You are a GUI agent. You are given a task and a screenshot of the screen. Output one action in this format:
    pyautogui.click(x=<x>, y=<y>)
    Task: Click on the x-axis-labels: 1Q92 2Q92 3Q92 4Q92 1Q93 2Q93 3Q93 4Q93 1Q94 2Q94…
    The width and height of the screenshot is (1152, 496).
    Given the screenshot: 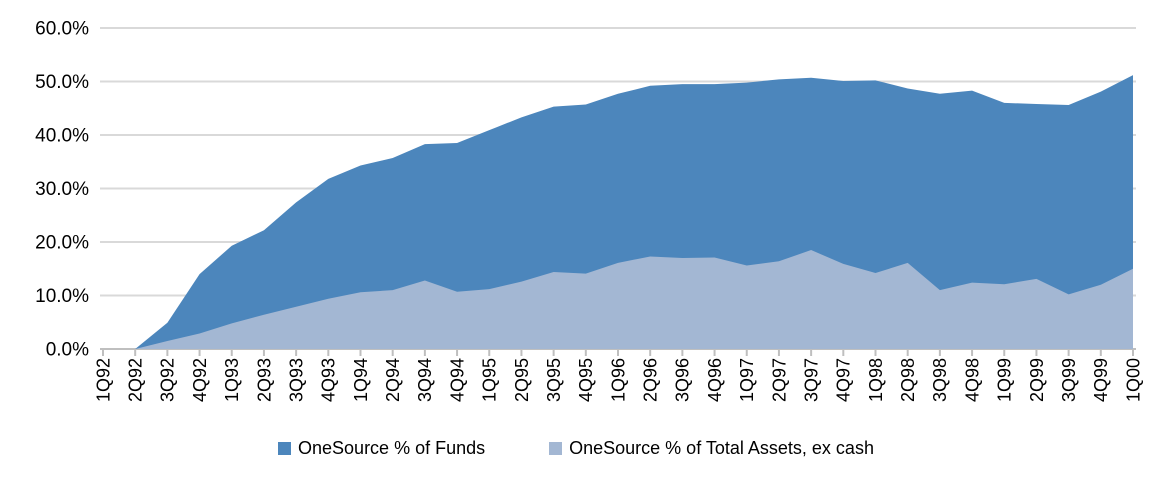 What is the action you would take?
    pyautogui.click(x=618, y=380)
    